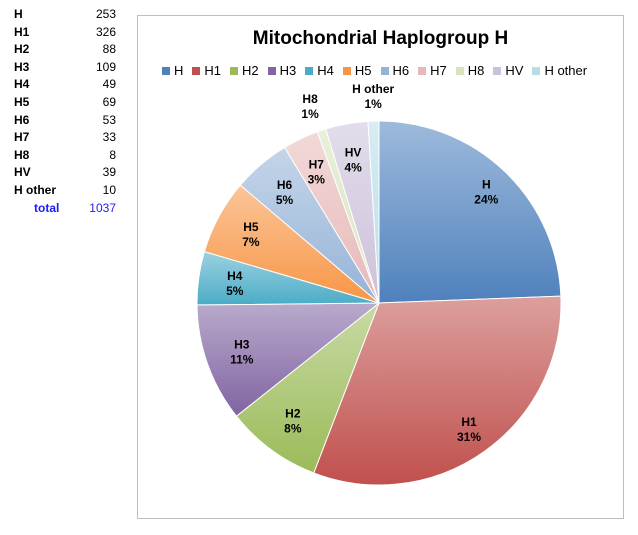 Image resolution: width=638 pixels, height=535 pixels. I want to click on legend-label: H2, so click(250, 70).